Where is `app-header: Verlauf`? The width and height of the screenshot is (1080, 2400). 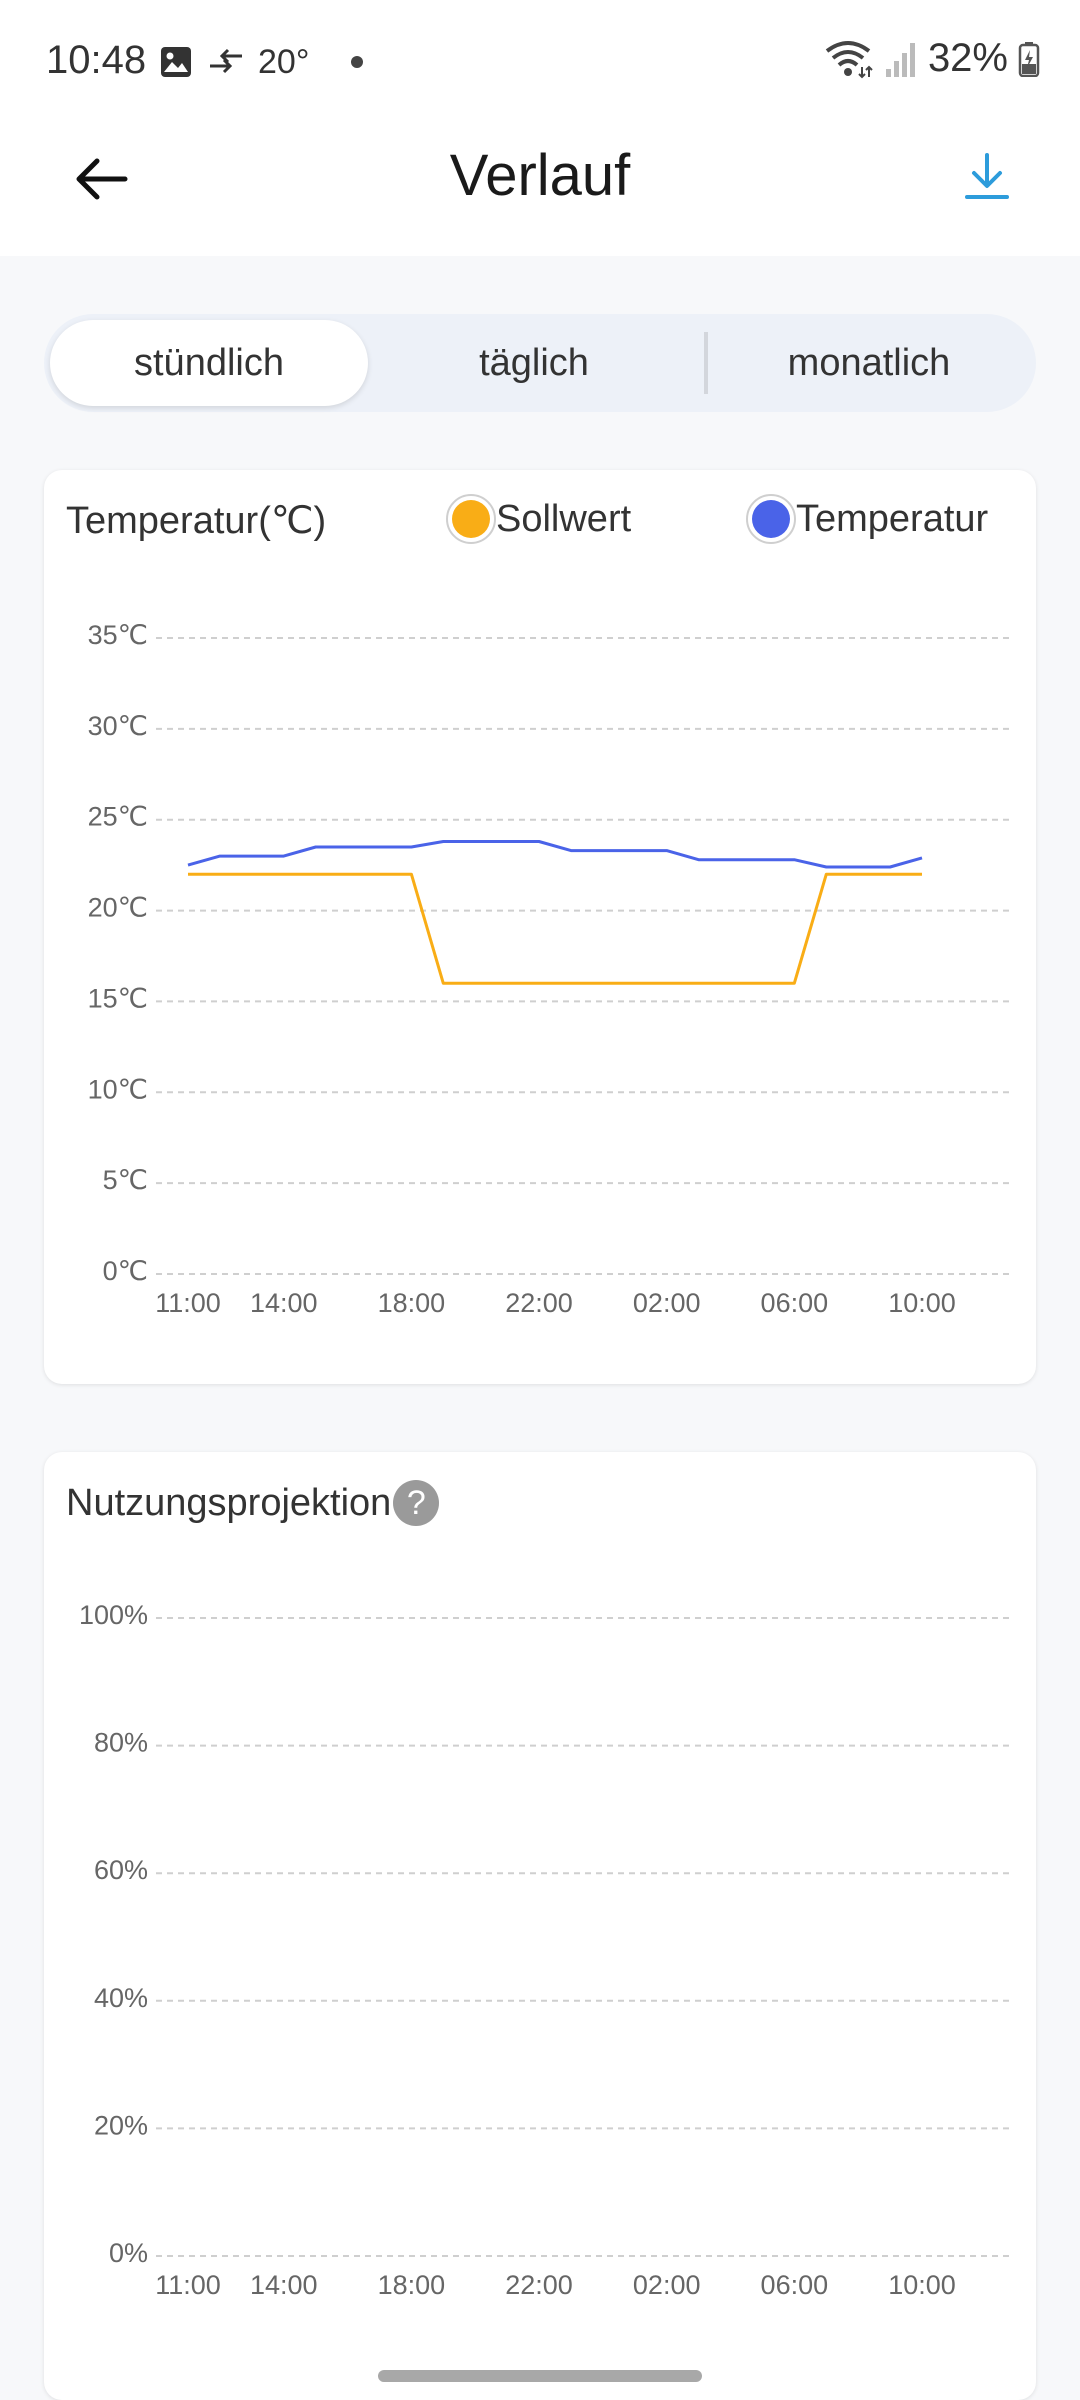
app-header: Verlauf is located at coordinates (540, 187).